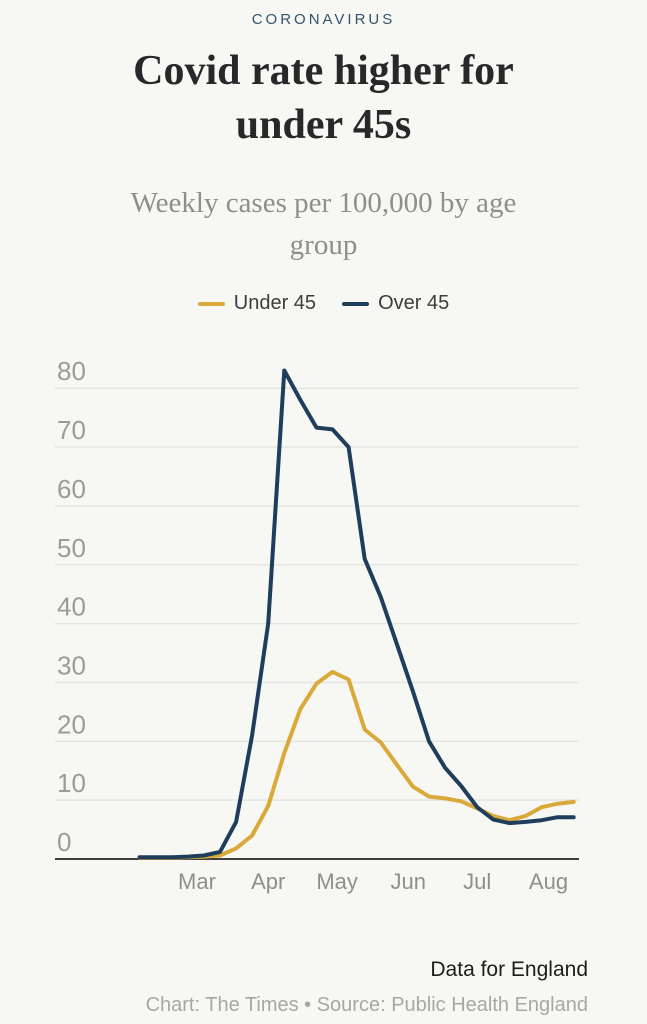  I want to click on x-tick-label-Jul: Jul, so click(477, 881).